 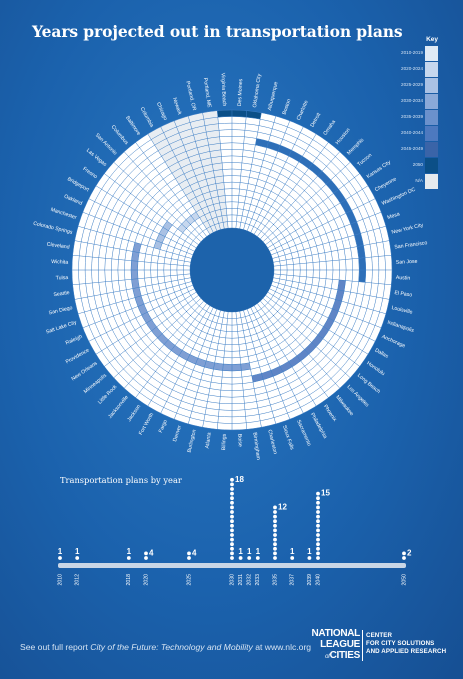 What do you see at coordinates (207, 93) in the screenshot?
I see `city-label: Portland, ME` at bounding box center [207, 93].